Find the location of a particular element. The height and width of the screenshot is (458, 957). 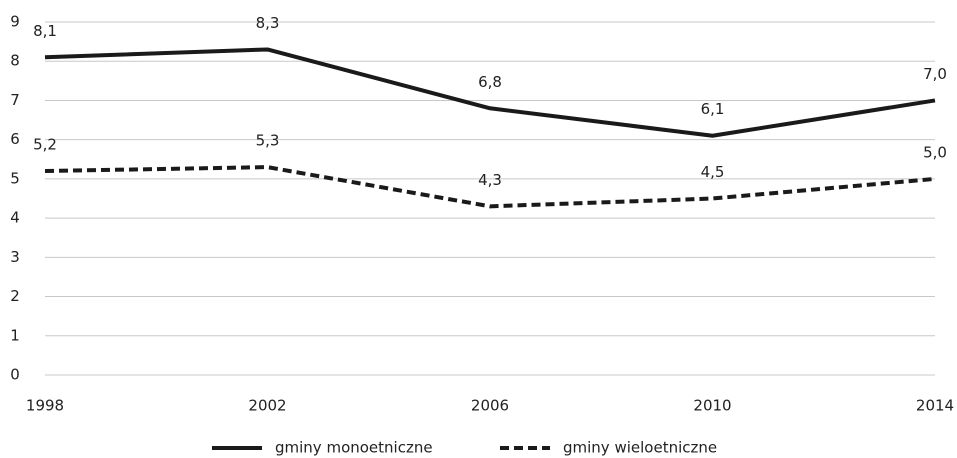

data-label: 8,1 is located at coordinates (45, 31).